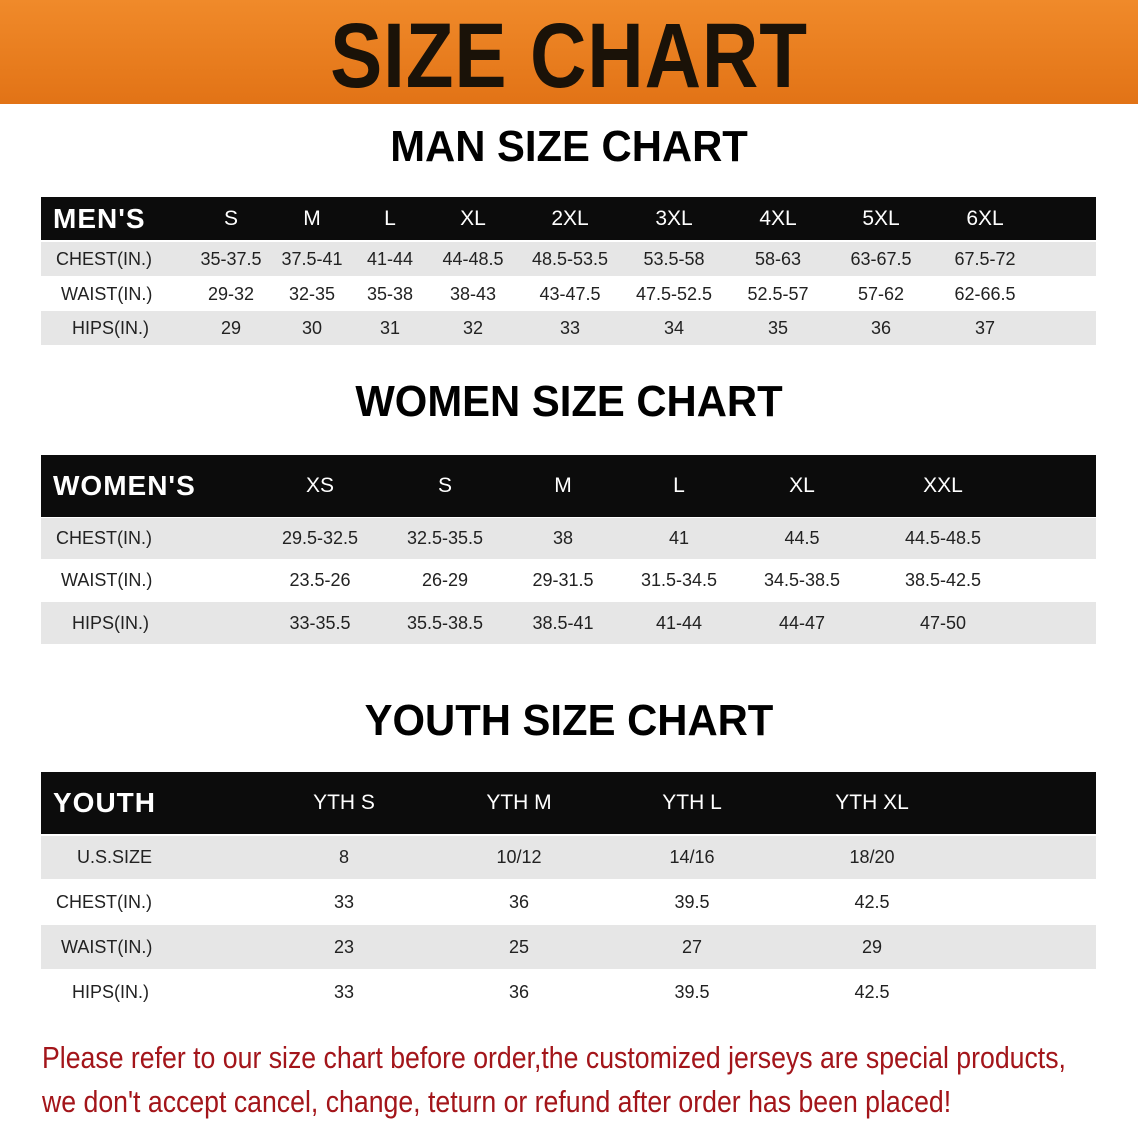 The width and height of the screenshot is (1138, 1132). I want to click on value-cell: 52.5-57, so click(778, 293).